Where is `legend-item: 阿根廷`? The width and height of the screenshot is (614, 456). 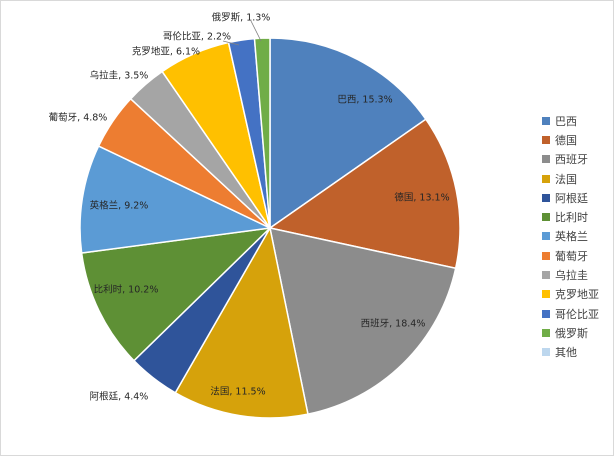 legend-item: 阿根廷 is located at coordinates (570, 197).